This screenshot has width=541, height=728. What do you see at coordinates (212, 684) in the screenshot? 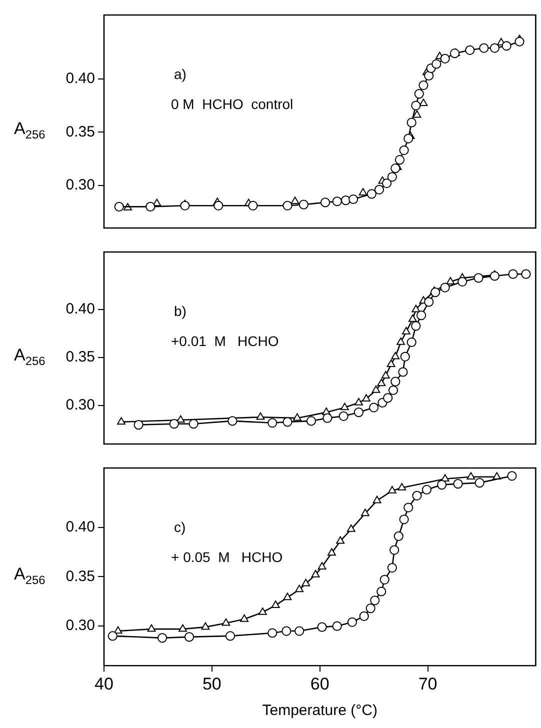
I see `x-tick-label: 50` at bounding box center [212, 684].